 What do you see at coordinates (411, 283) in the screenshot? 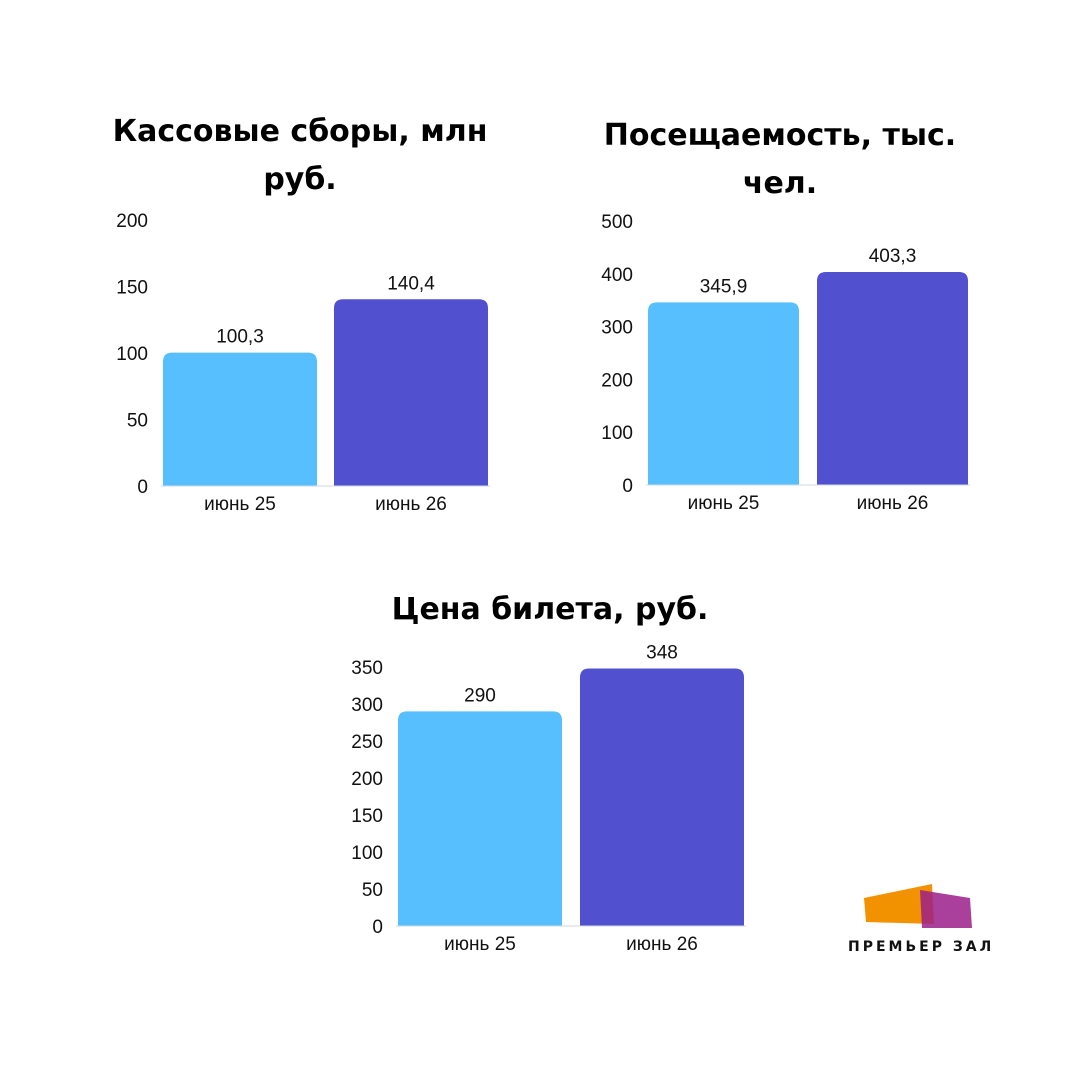
I see `bar-value-label: 140,4` at bounding box center [411, 283].